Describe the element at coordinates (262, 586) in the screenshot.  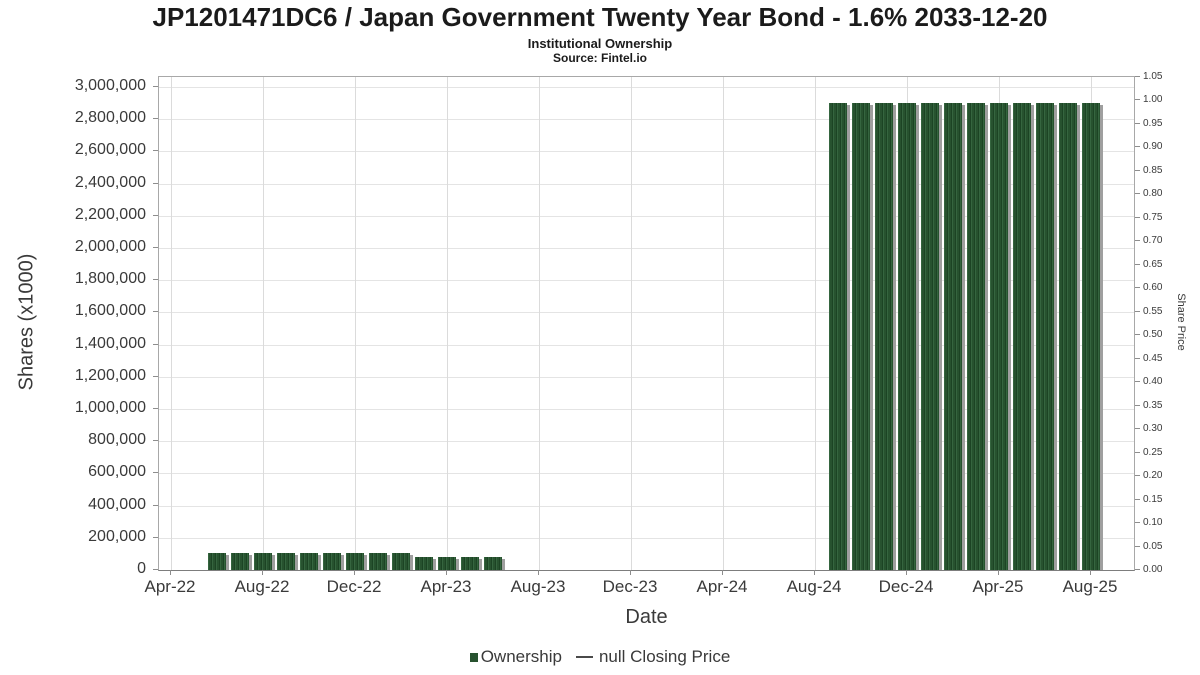
I see `x-axis-tick-label: Aug-22` at that location.